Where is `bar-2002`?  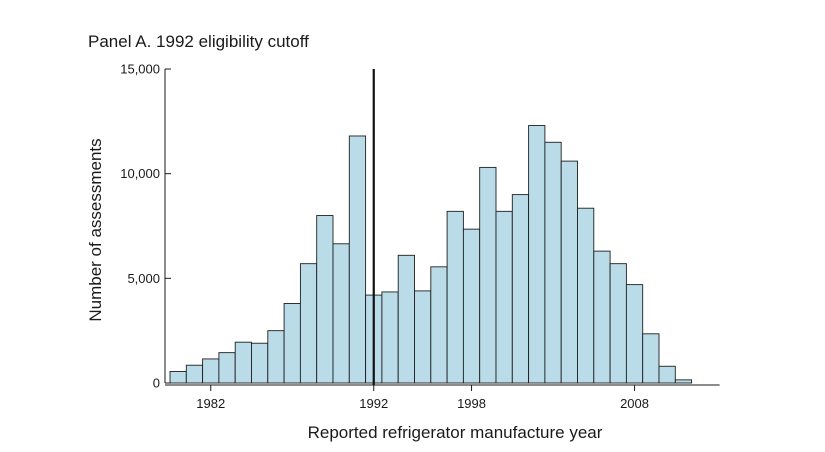
bar-2002 is located at coordinates (537, 254).